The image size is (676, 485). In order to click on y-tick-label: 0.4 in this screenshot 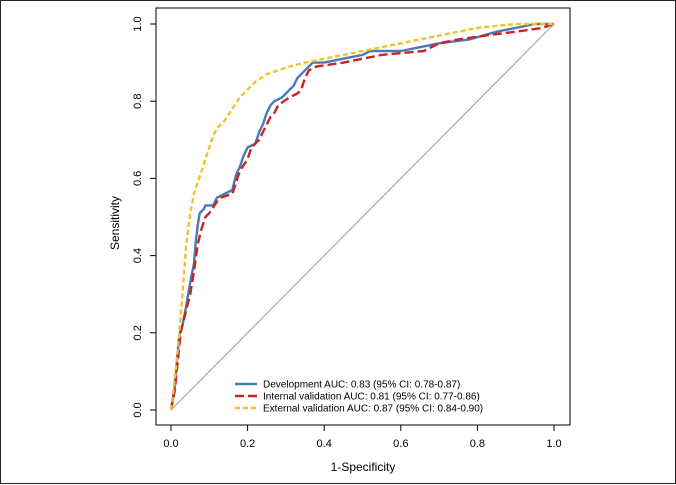, I will do `click(138, 255)`.